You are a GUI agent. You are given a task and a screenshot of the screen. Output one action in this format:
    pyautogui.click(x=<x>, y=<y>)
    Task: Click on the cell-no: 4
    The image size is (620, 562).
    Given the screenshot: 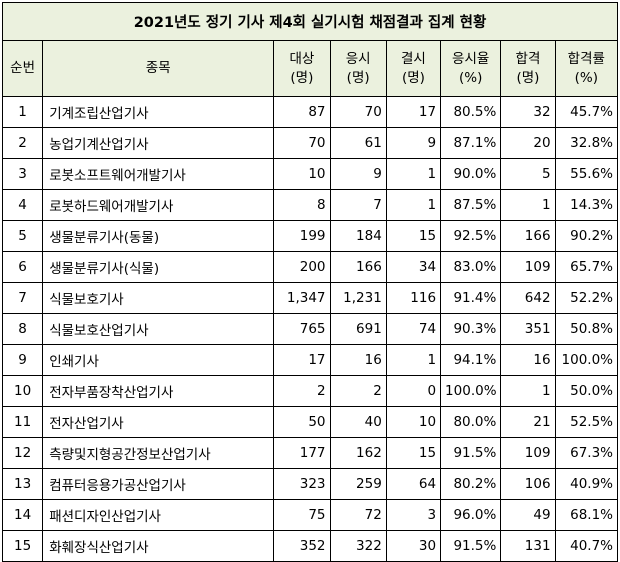 What is the action you would take?
    pyautogui.click(x=22, y=205)
    